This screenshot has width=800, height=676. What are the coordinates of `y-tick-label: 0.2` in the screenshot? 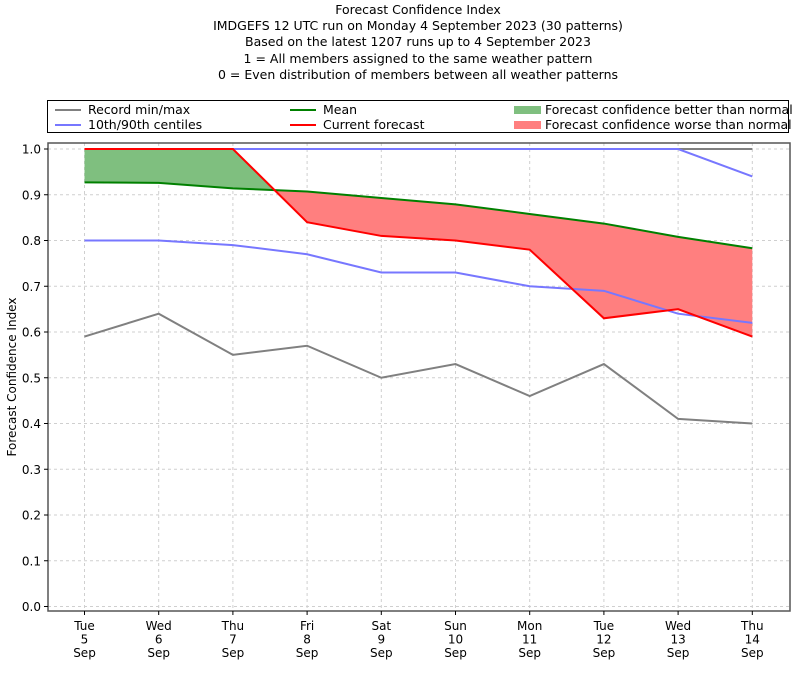 It's located at (31, 516).